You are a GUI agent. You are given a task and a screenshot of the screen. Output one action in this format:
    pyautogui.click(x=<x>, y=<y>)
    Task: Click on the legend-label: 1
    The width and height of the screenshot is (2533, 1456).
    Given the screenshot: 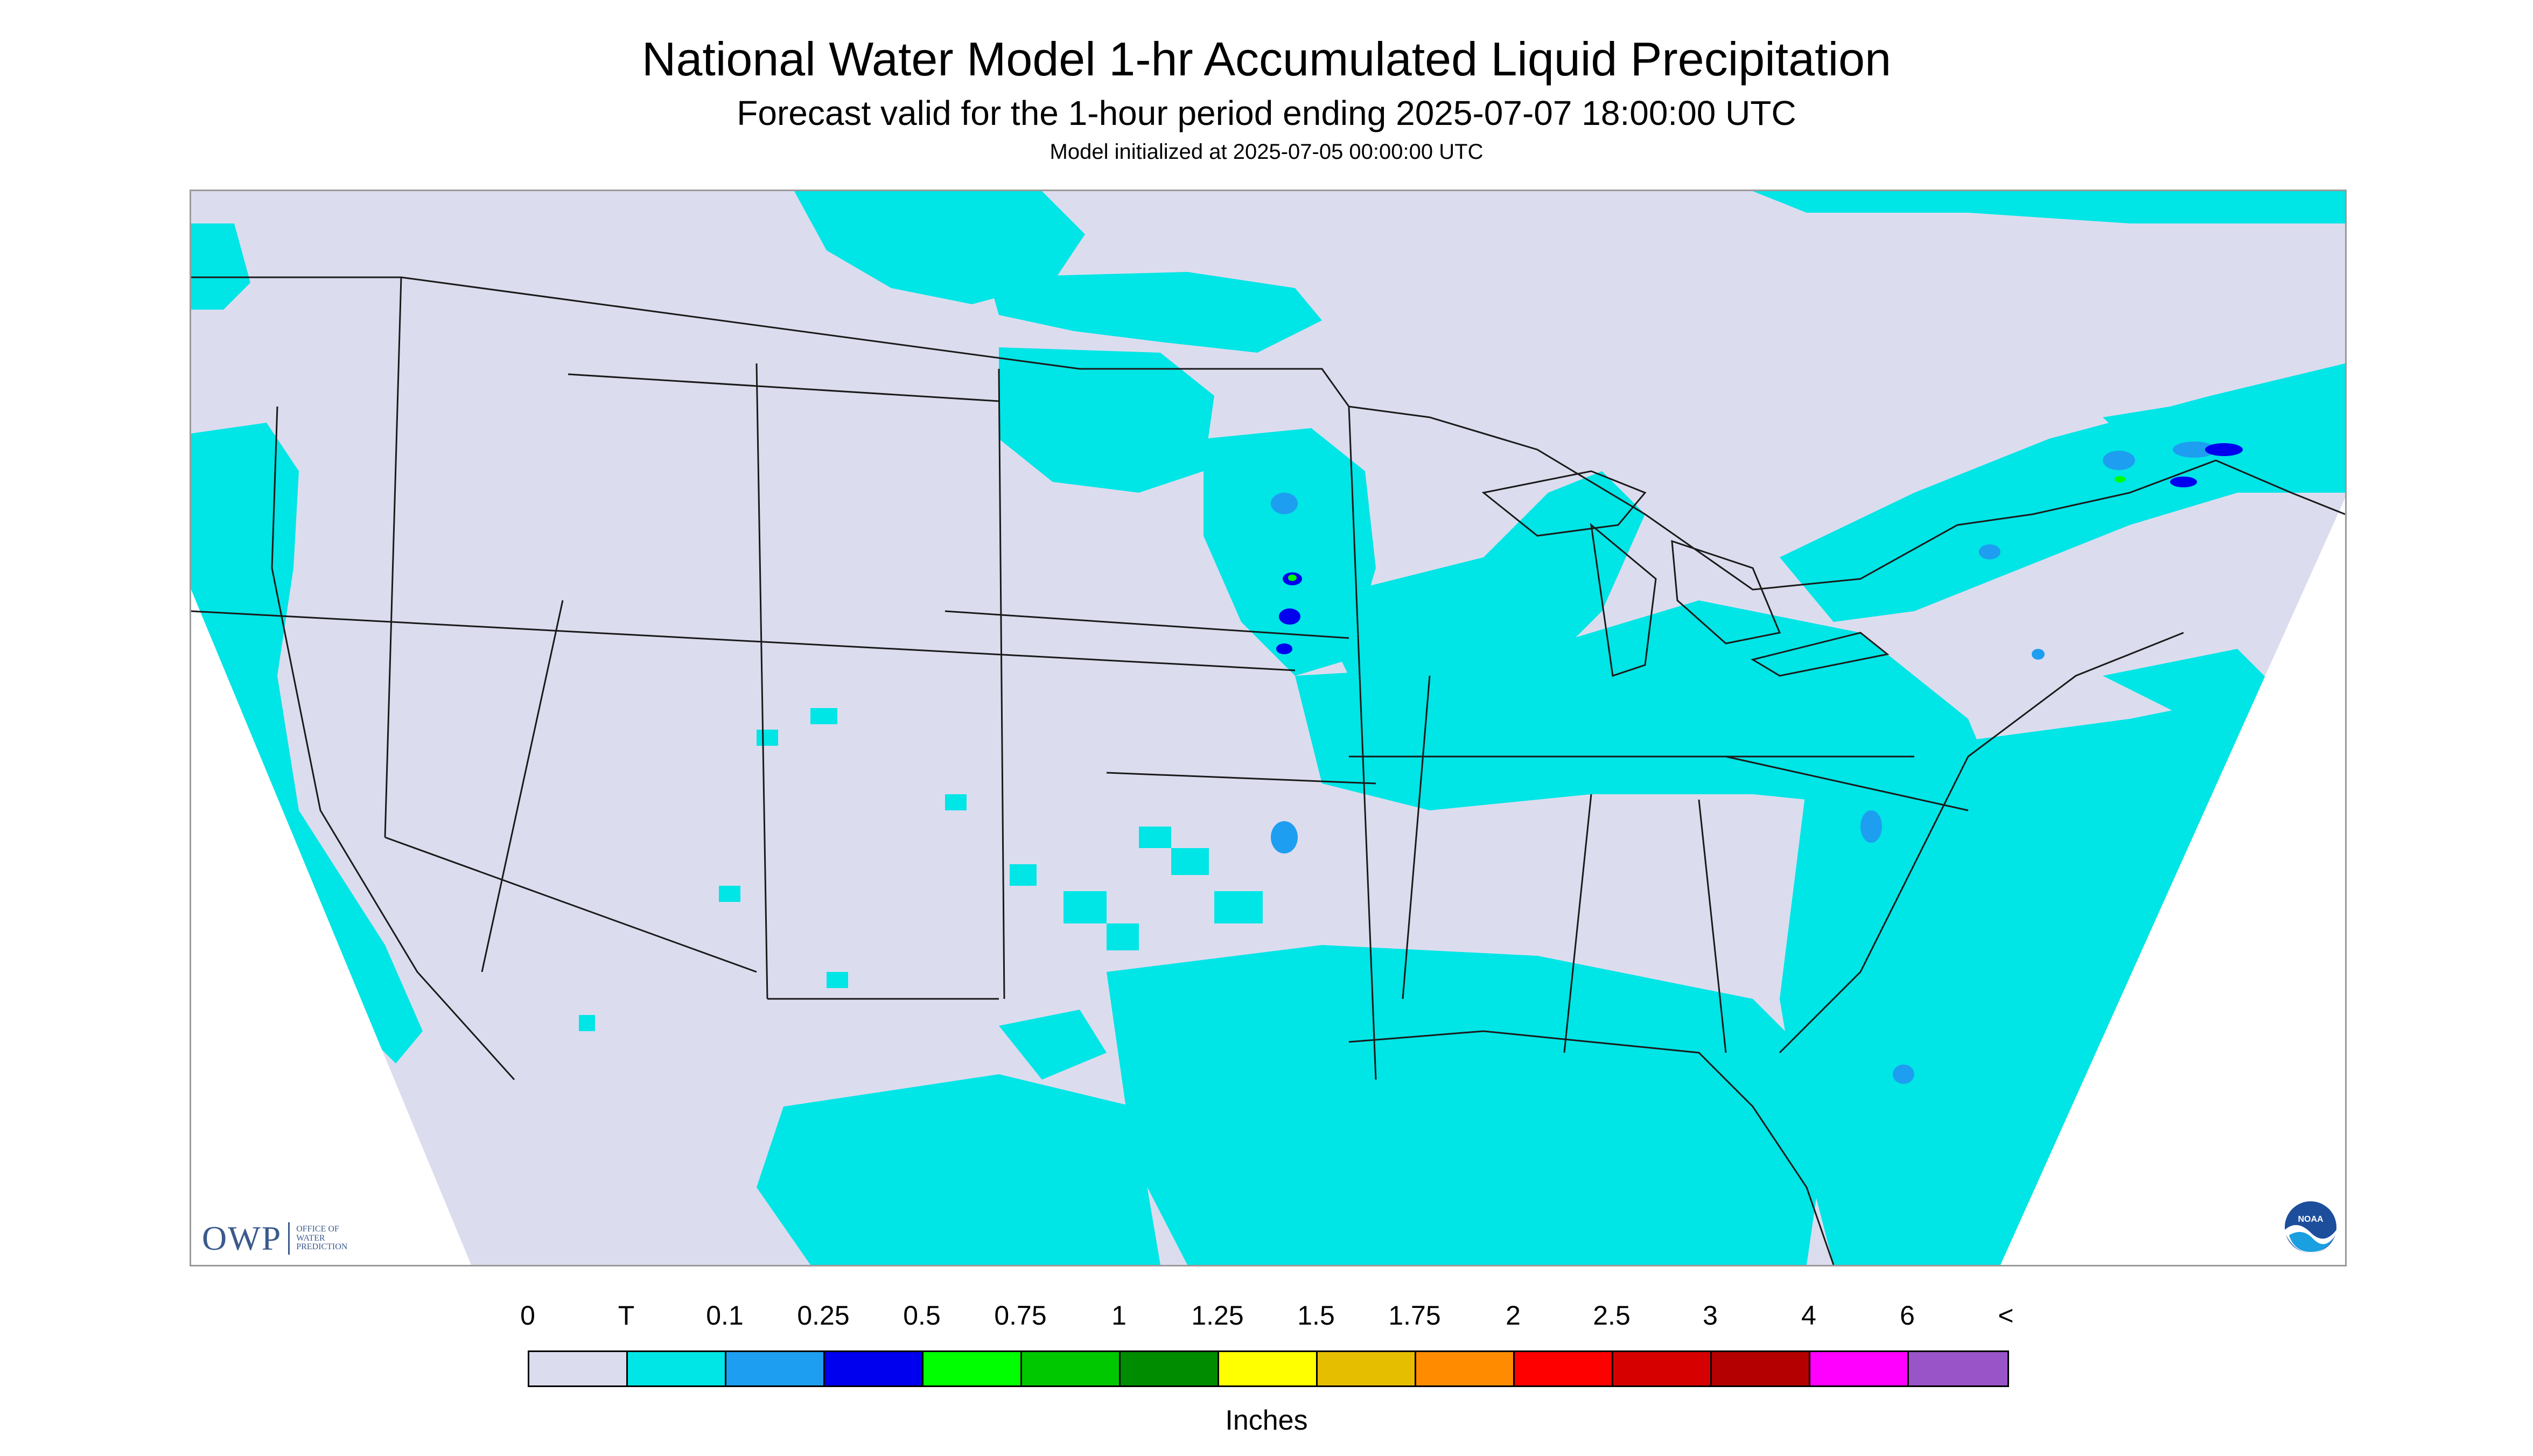 What is the action you would take?
    pyautogui.click(x=1119, y=1315)
    